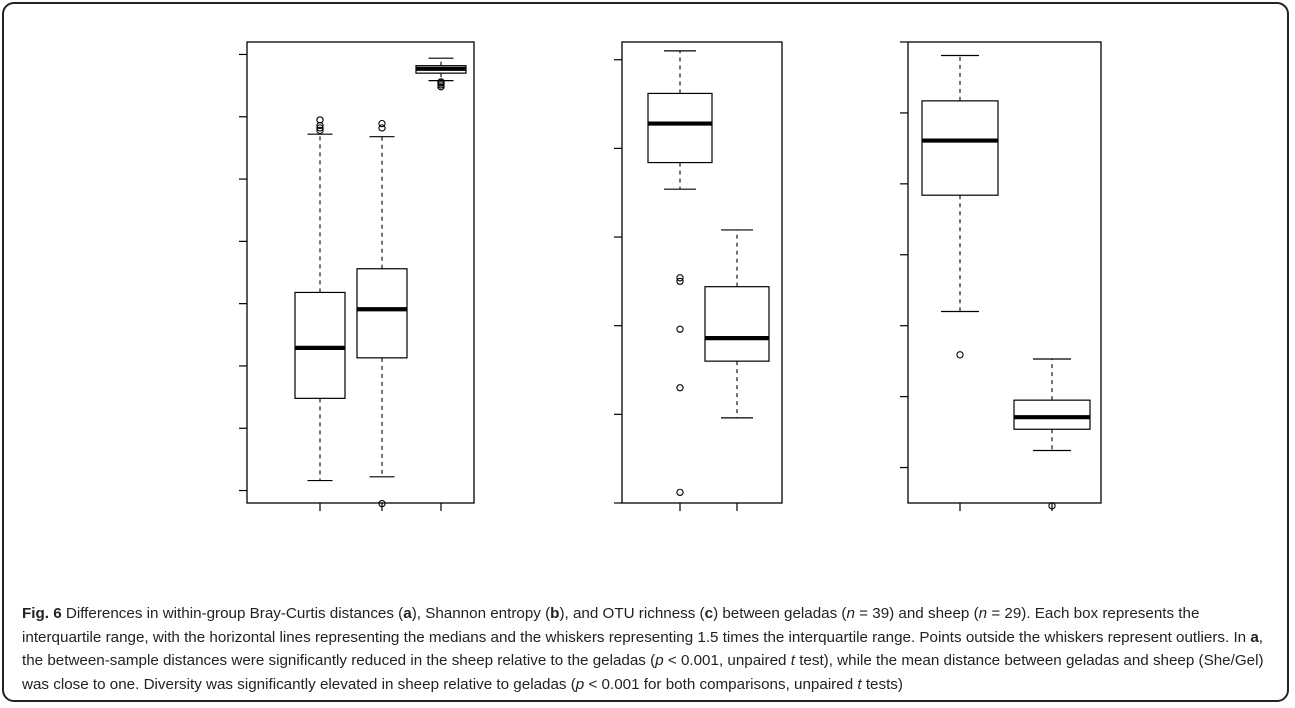  What do you see at coordinates (882, 684) in the screenshot?
I see `caption-fragment: tests)` at bounding box center [882, 684].